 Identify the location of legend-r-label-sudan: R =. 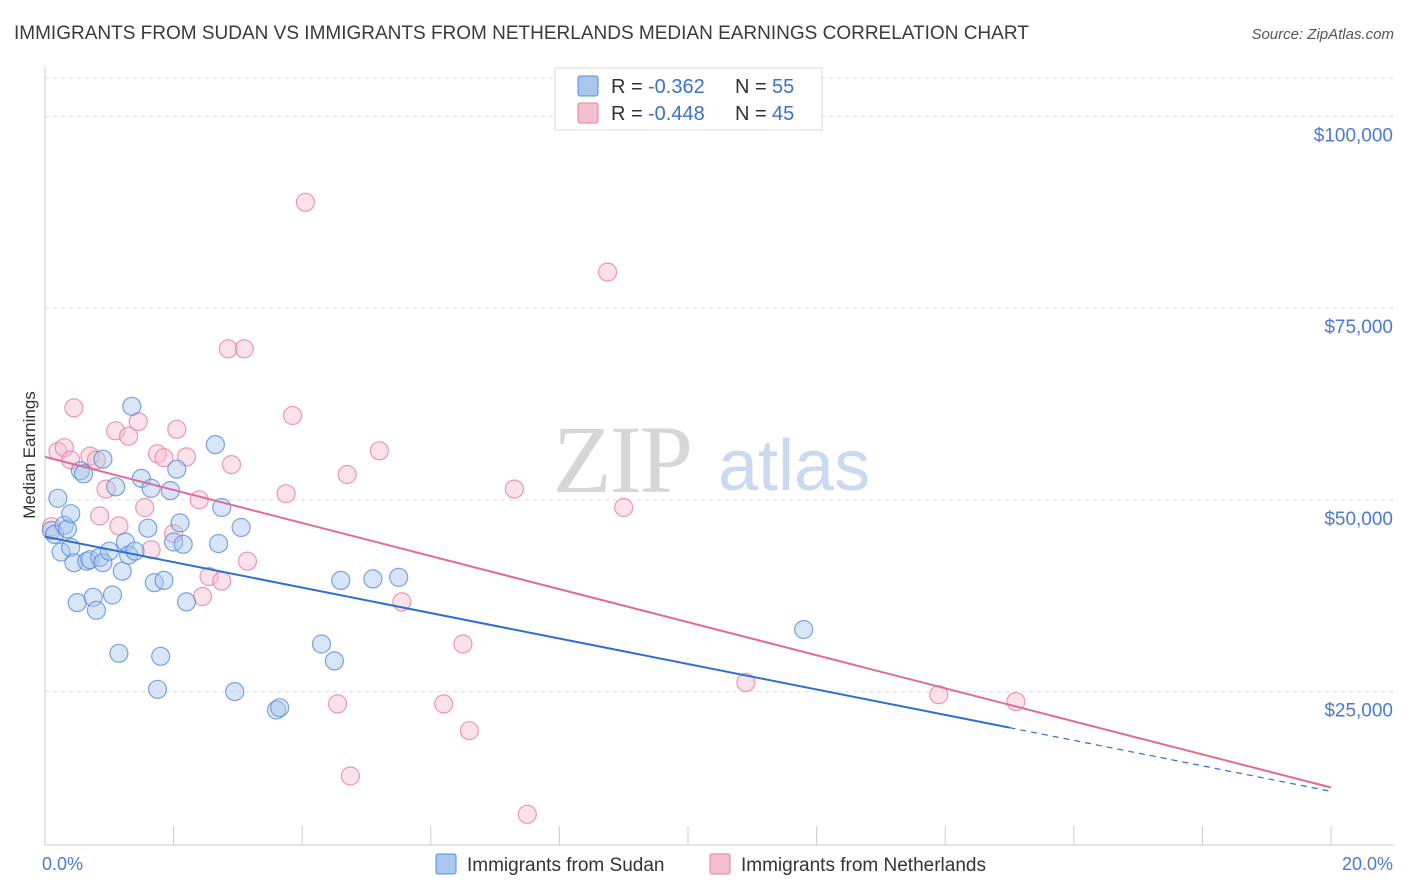
(627, 87).